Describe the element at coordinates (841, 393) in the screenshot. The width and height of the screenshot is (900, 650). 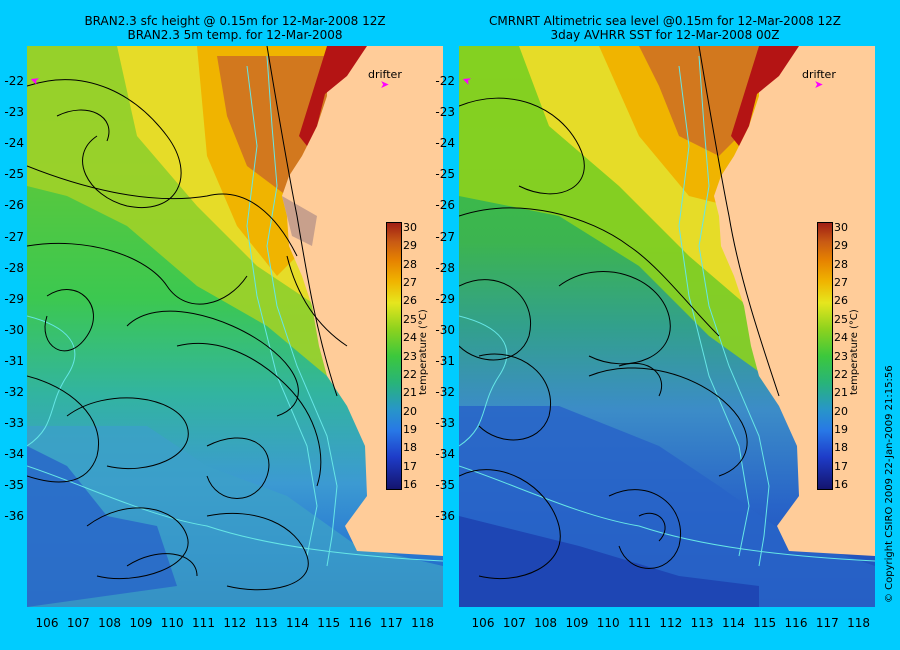
I see `right-cb-tick-21: 21` at that location.